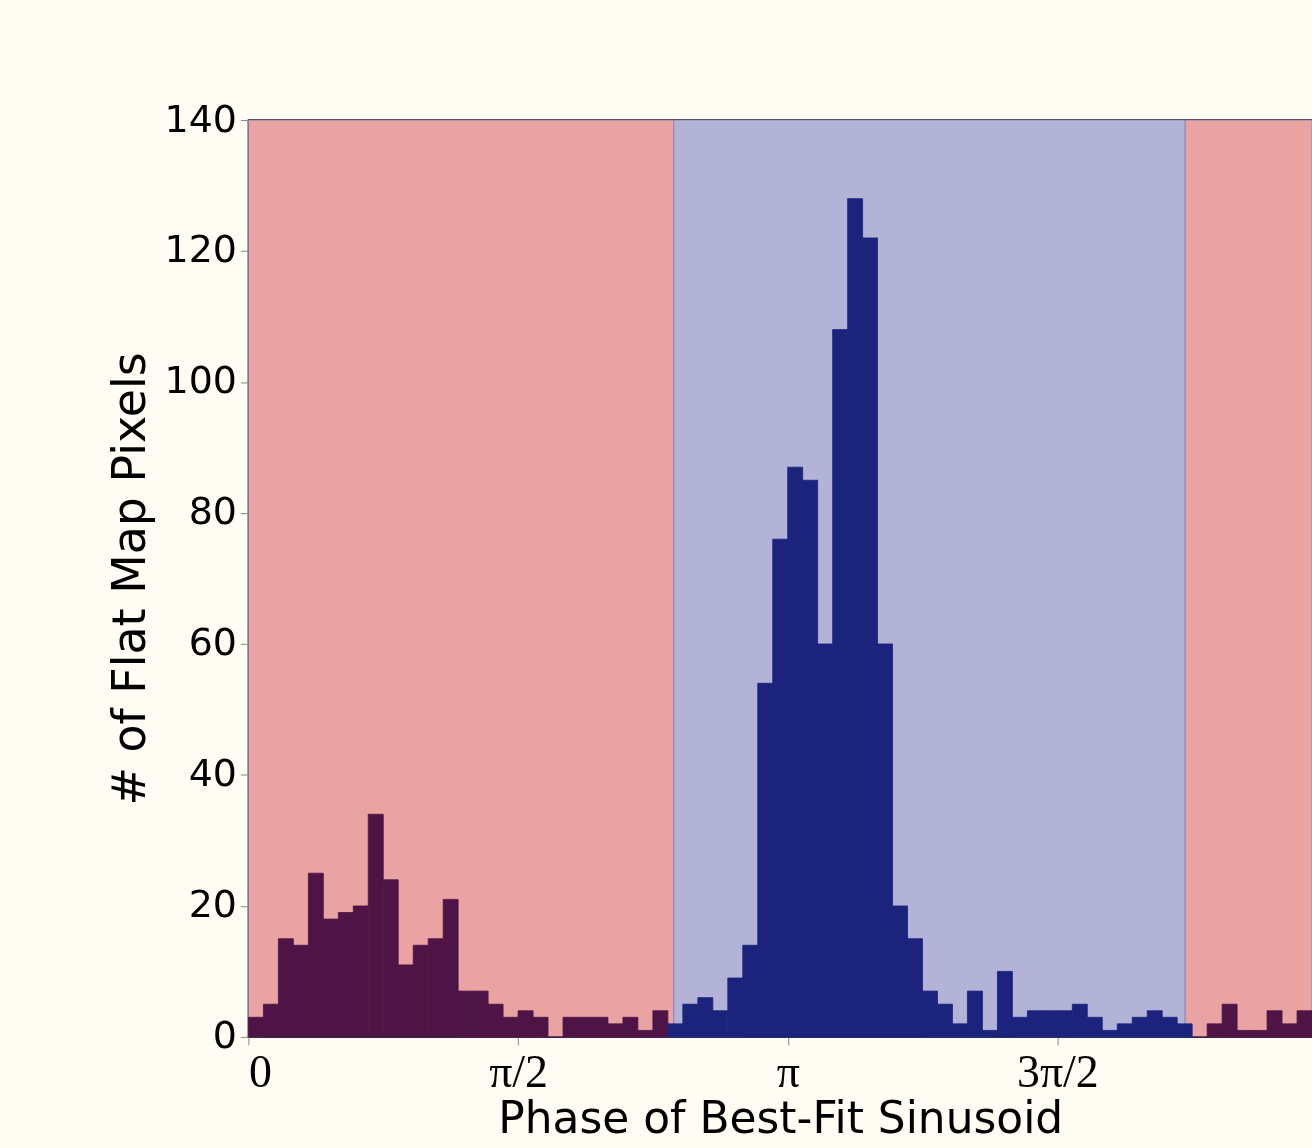 The height and width of the screenshot is (1148, 1312). Describe the element at coordinates (200, 118) in the screenshot. I see `y-tick-label: 140` at that location.